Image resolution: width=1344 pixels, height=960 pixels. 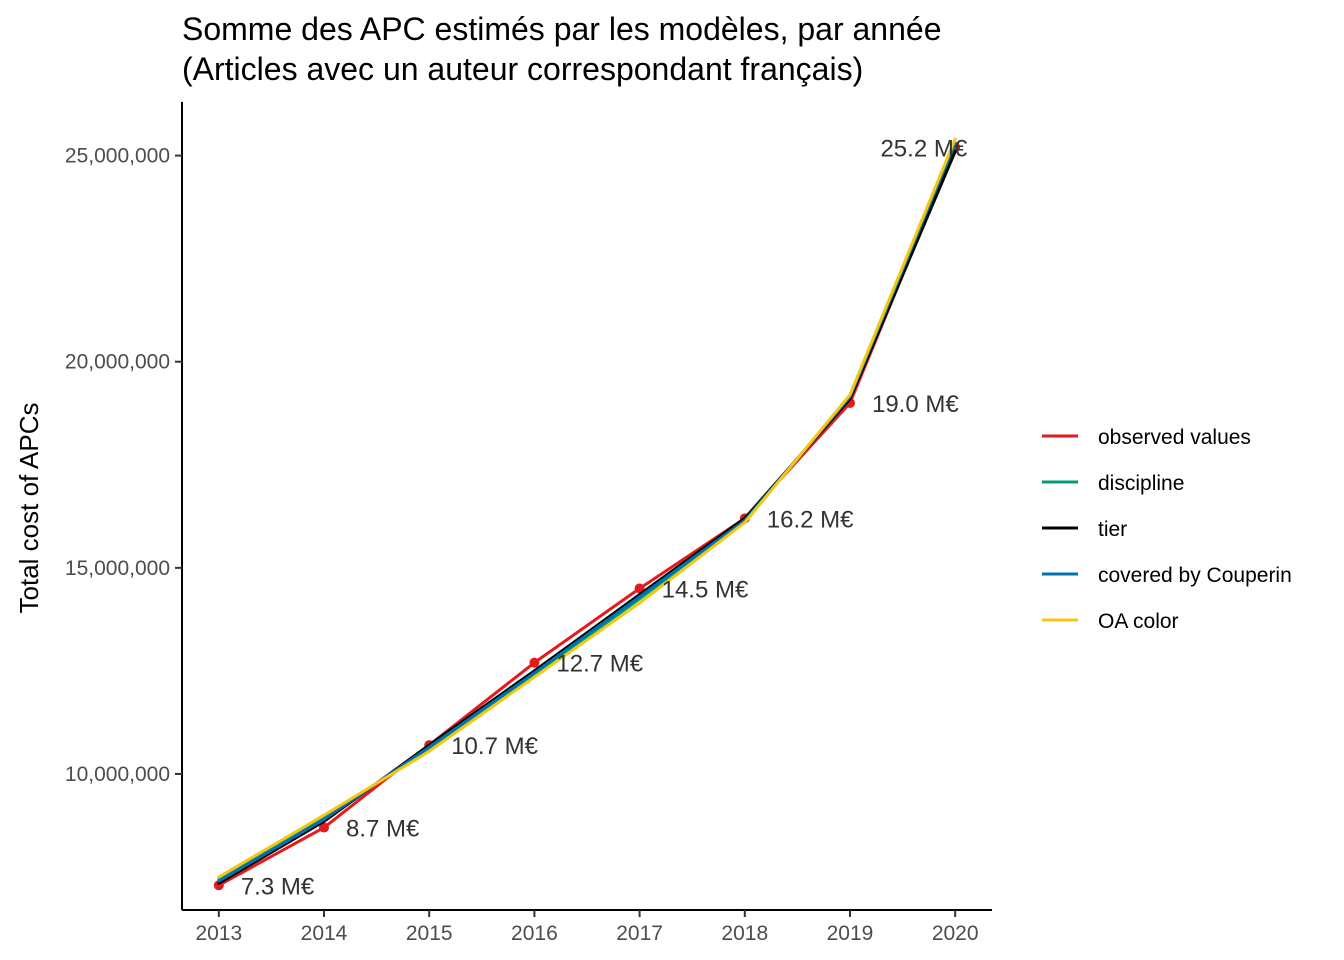 What do you see at coordinates (810, 519) in the screenshot?
I see `data-label: 16.2 M€` at bounding box center [810, 519].